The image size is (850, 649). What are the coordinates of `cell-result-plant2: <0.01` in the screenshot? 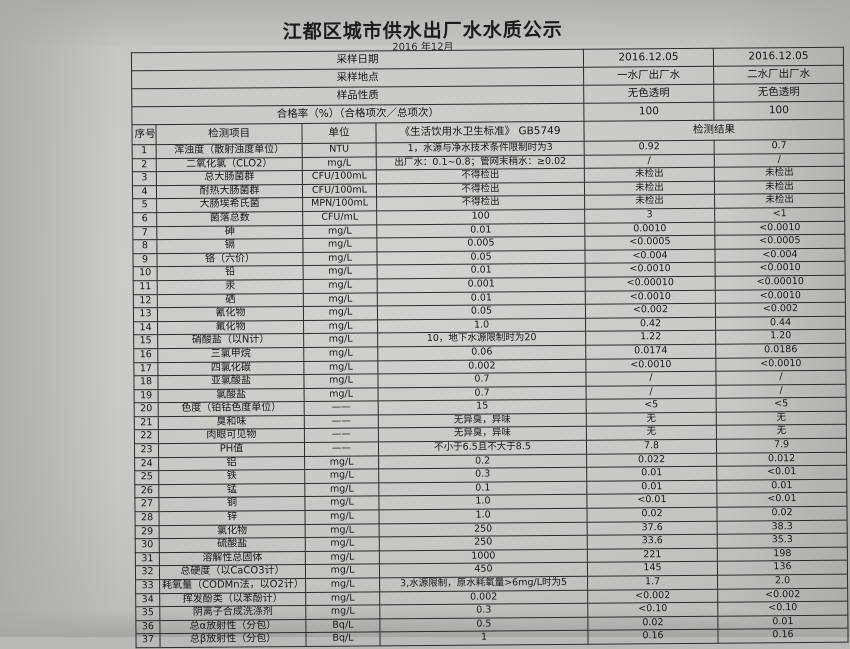 It's located at (781, 500).